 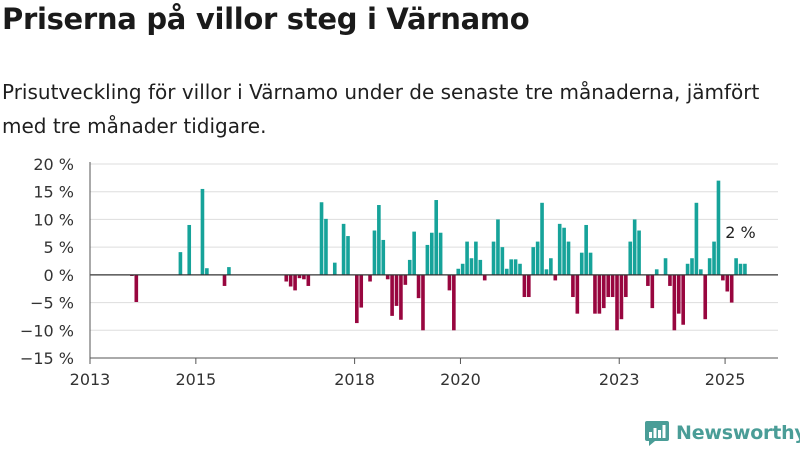 I want to click on newsworthy-logo: Newsworthy, so click(x=722, y=433).